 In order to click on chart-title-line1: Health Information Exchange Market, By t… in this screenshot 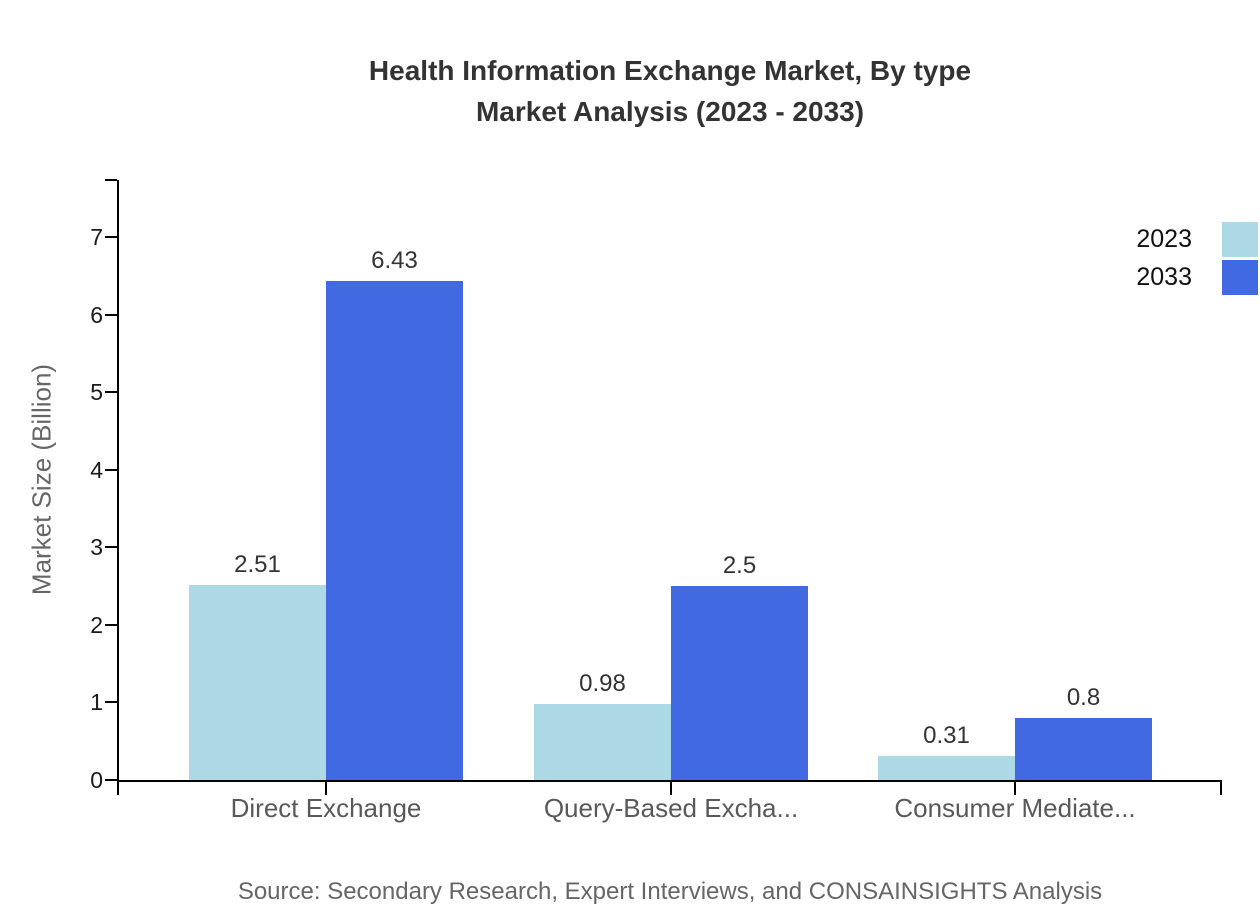, I will do `click(670, 70)`.